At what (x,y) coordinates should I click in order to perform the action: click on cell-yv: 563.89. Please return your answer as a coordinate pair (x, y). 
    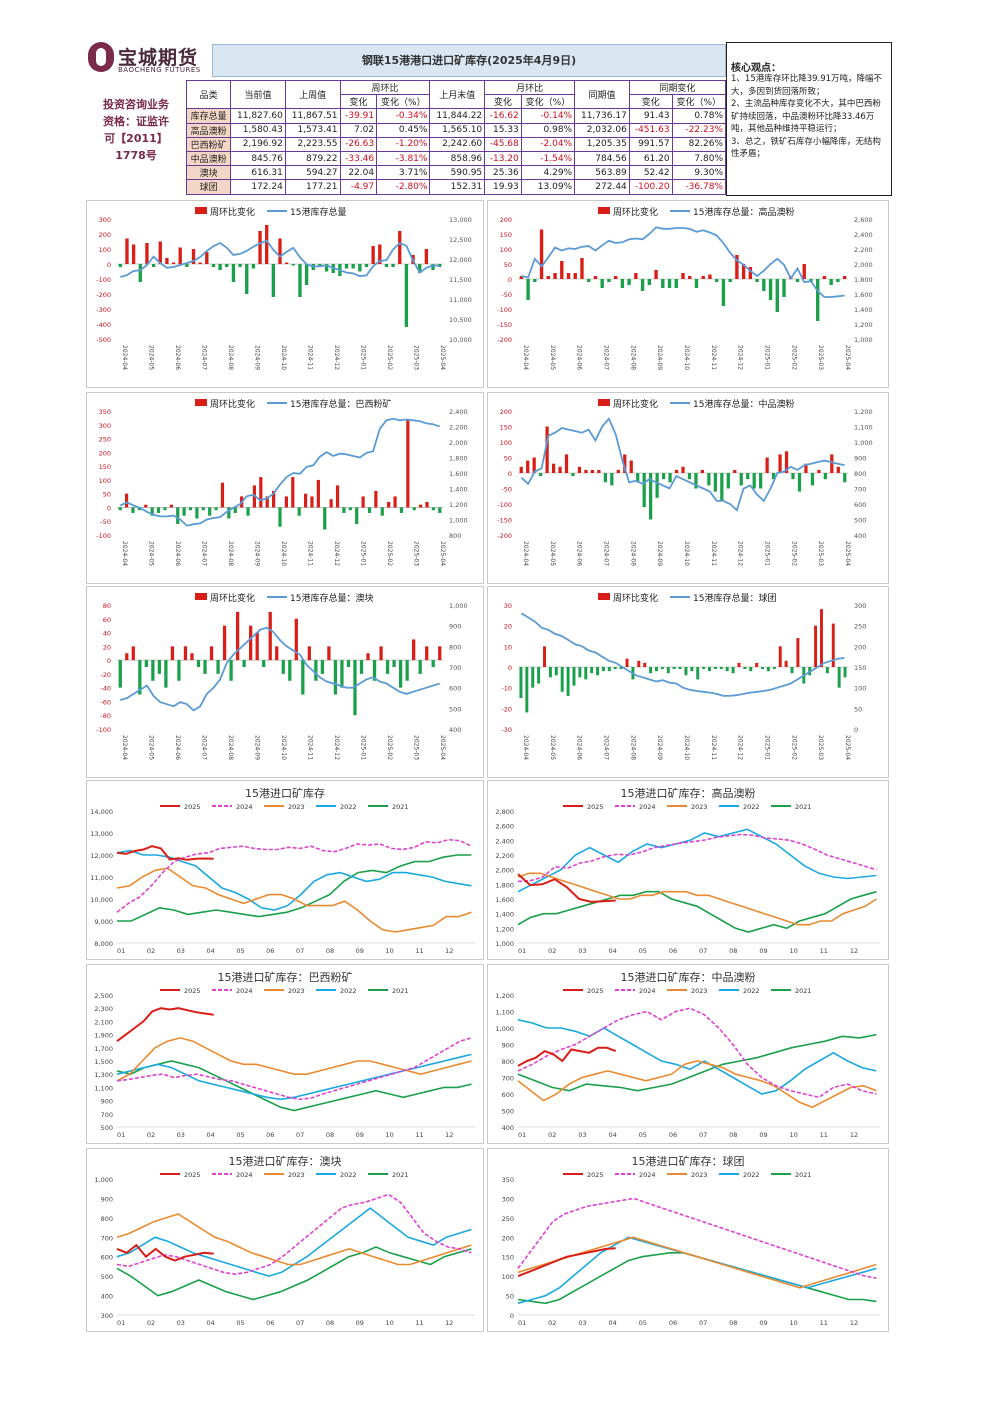
    Looking at the image, I should click on (602, 173).